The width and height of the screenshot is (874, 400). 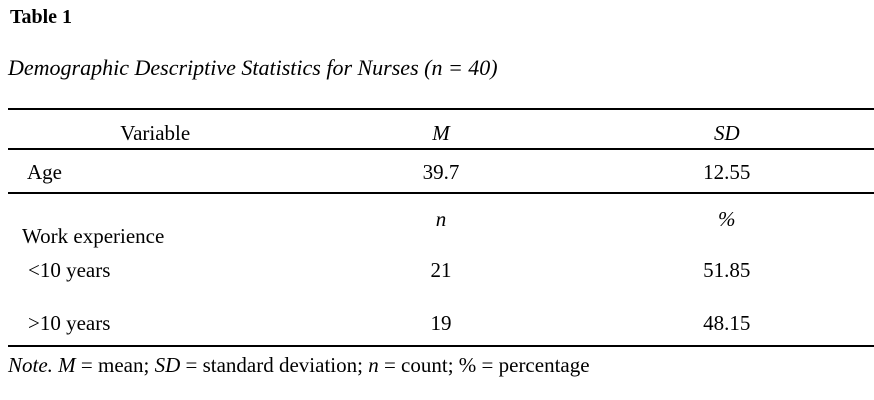 I want to click on table-header-row: Variable M SD, so click(x=441, y=129).